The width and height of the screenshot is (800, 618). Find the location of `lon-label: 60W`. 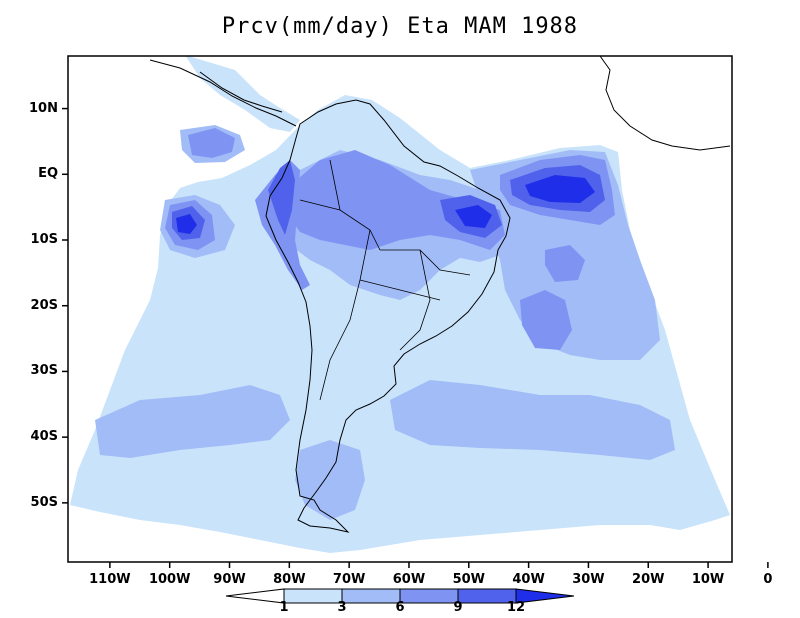

lon-label: 60W is located at coordinates (409, 579).